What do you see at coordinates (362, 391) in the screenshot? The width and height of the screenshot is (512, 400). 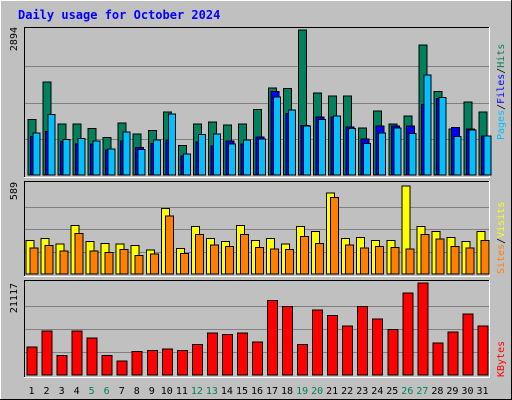 I see `x-tick-label-23: 23` at bounding box center [362, 391].